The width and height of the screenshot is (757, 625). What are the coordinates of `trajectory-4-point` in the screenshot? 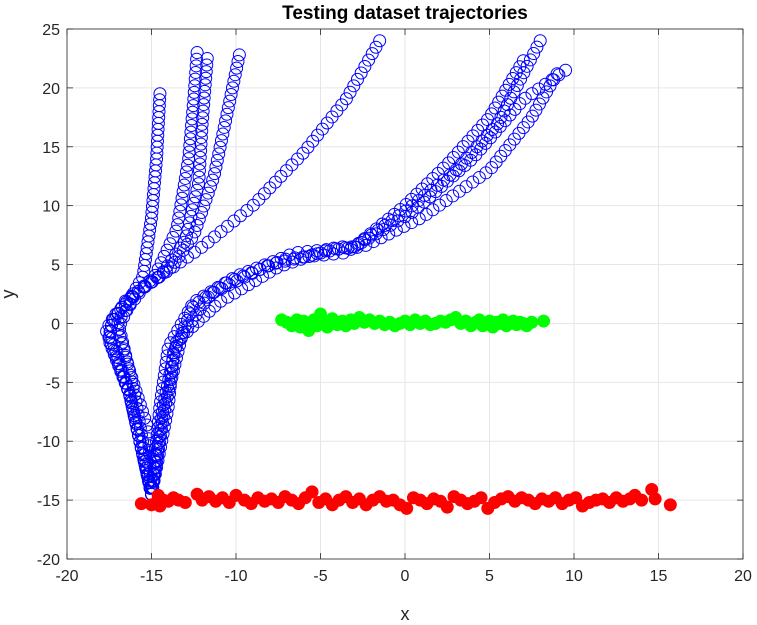 It's located at (501, 117).